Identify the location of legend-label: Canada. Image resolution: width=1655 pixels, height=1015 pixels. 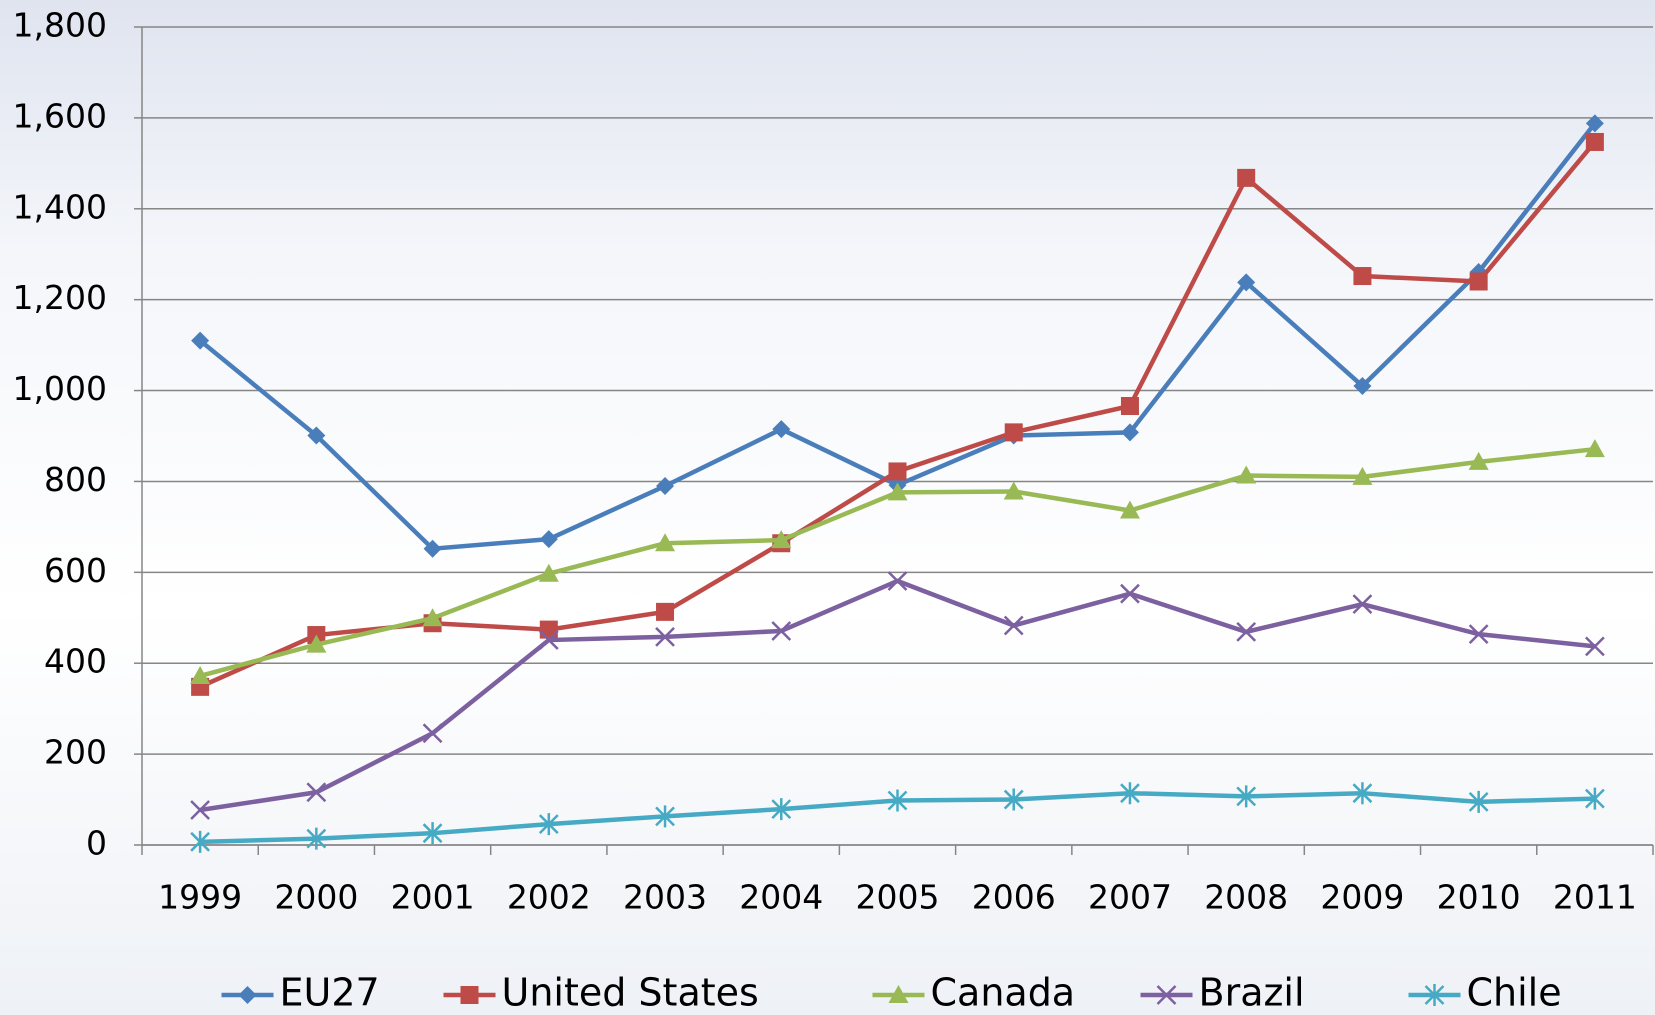
(1003, 993).